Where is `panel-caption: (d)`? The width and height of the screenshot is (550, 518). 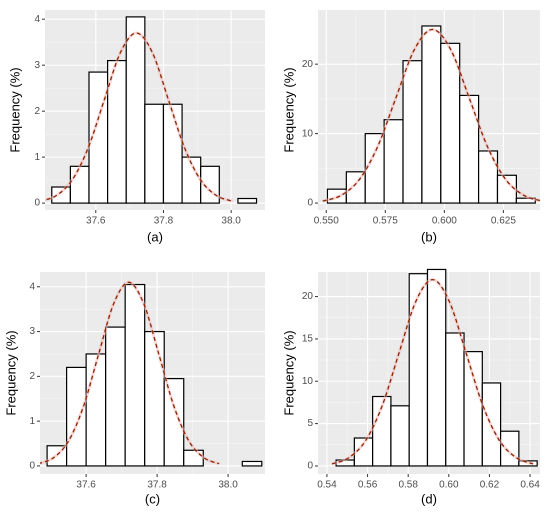 panel-caption: (d) is located at coordinates (429, 498).